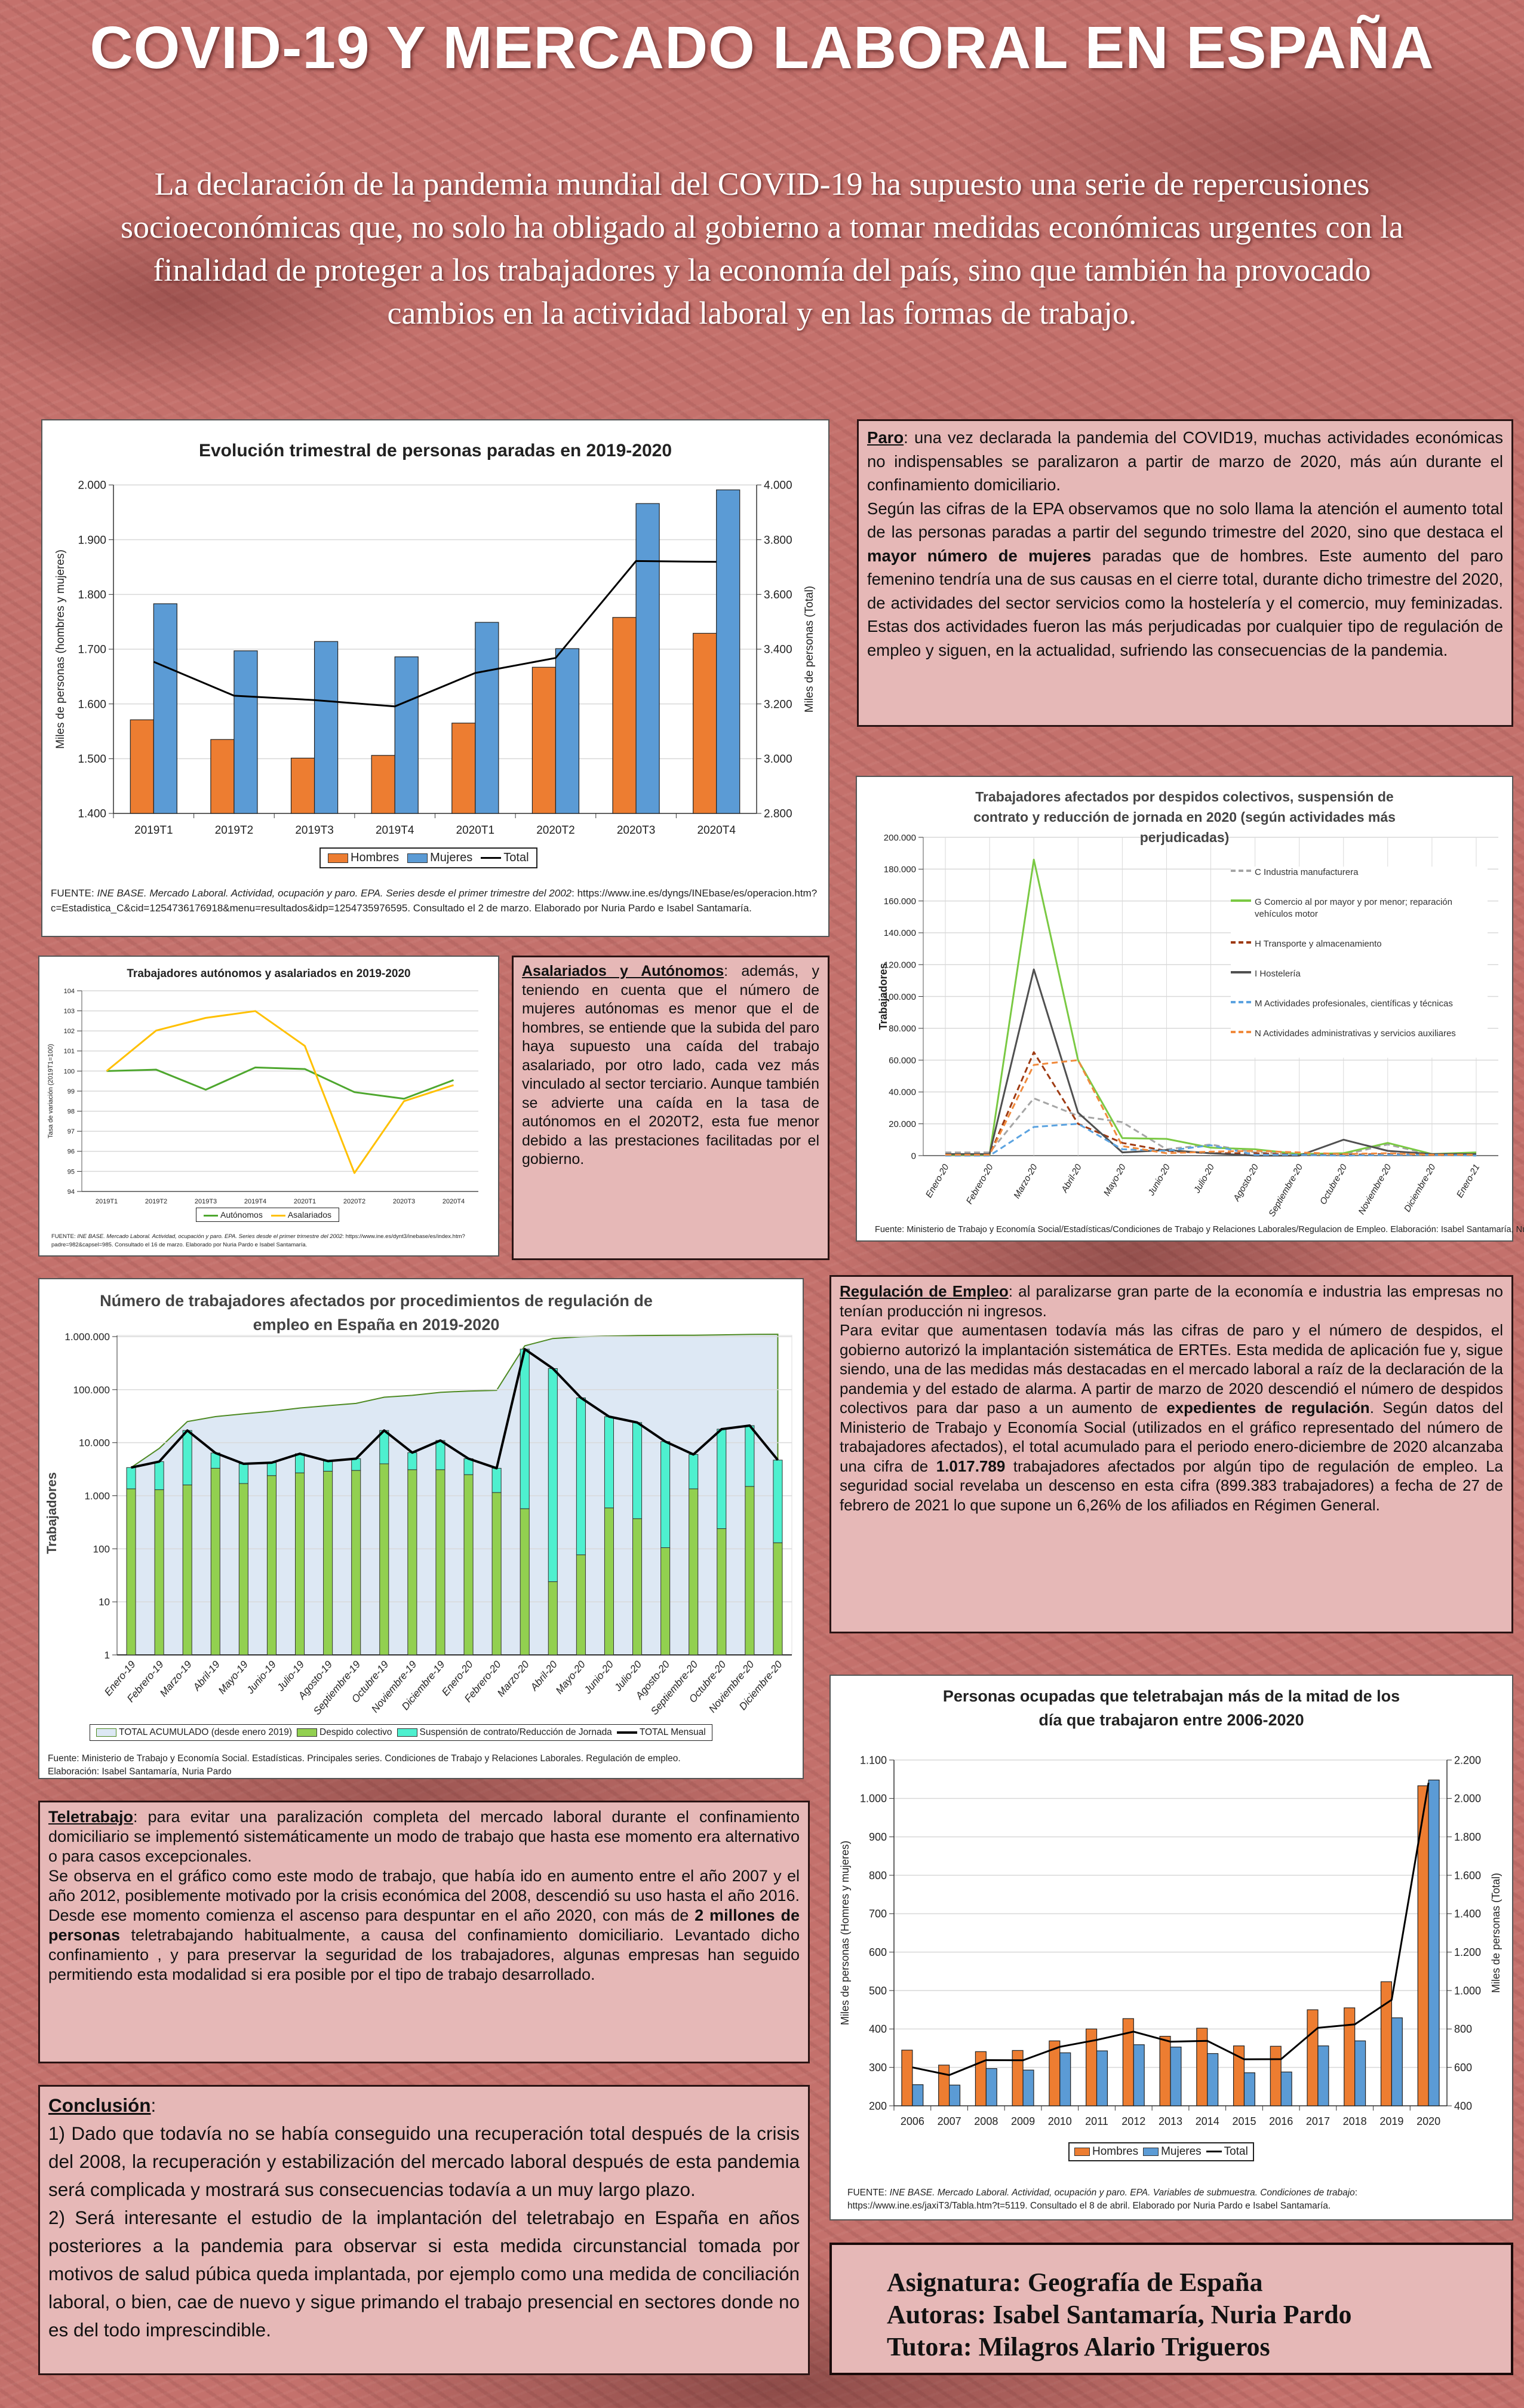 This screenshot has height=2408, width=1524. What do you see at coordinates (900, 933) in the screenshot?
I see `y-tick-label: 140.000` at bounding box center [900, 933].